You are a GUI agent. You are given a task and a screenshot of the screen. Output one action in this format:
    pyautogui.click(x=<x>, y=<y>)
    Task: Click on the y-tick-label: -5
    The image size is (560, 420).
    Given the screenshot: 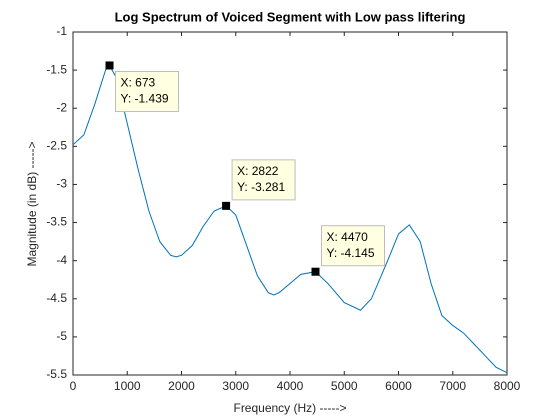 What is the action you would take?
    pyautogui.click(x=61, y=336)
    